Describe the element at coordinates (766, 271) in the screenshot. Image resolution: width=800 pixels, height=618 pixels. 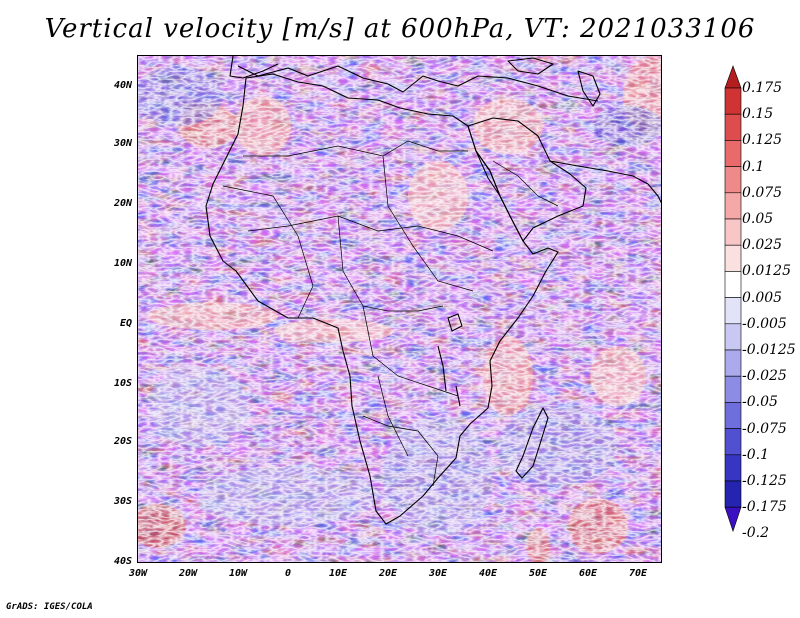
I see `colorbar-label: 0.0125` at that location.